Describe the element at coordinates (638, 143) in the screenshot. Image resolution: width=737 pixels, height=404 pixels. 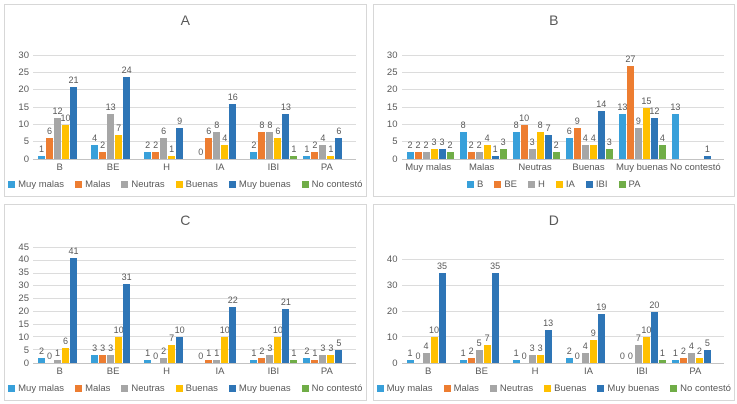
I see `bar-h-muy-buenas` at that location.